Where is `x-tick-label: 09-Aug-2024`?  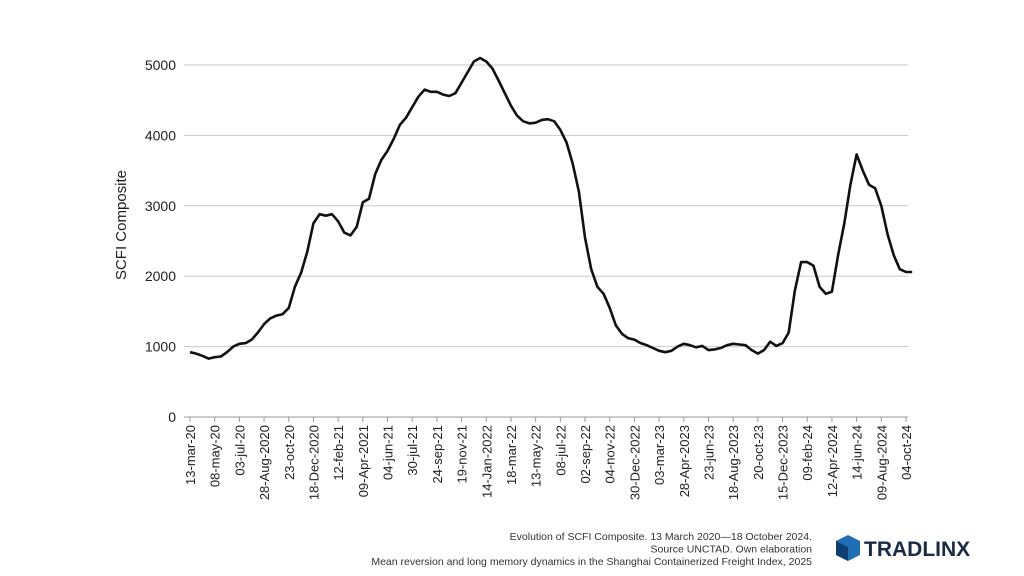 x-tick-label: 09-Aug-2024 is located at coordinates (881, 462).